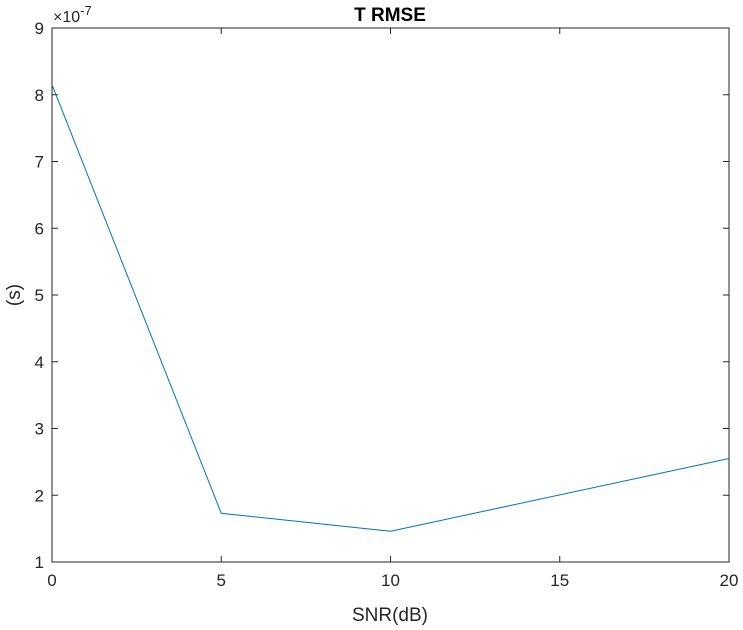 This screenshot has height=630, width=743. What do you see at coordinates (390, 15) in the screenshot?
I see `chart-title: T RMSE` at bounding box center [390, 15].